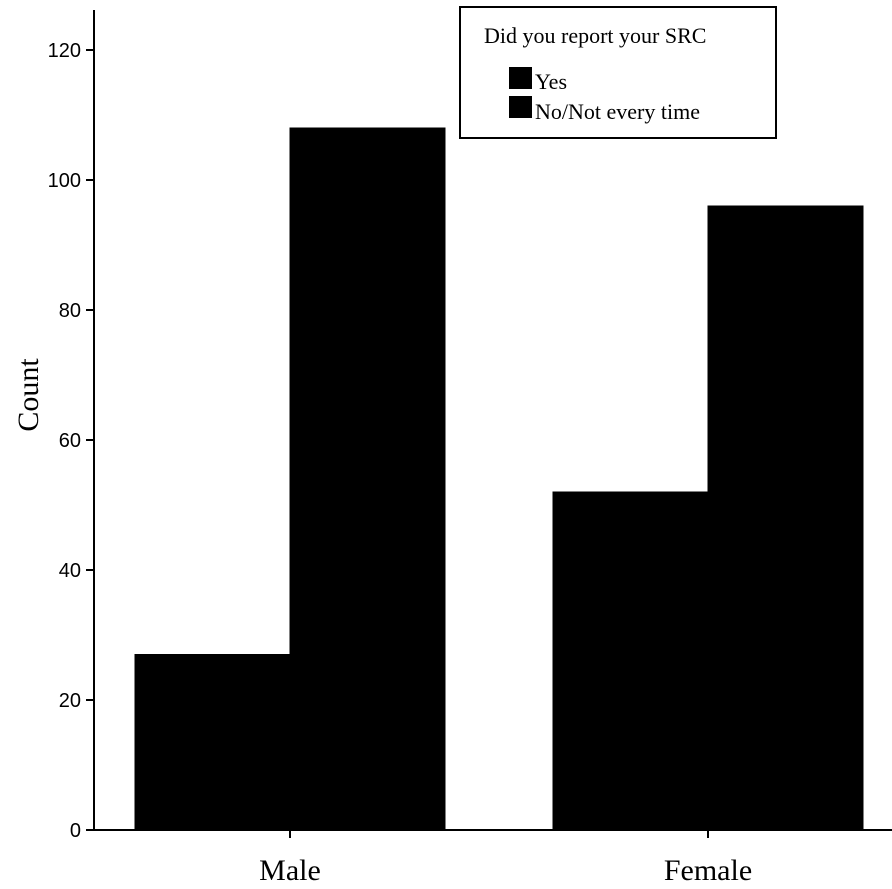 This screenshot has width=892, height=889. I want to click on y-tick-label: 80, so click(70, 311).